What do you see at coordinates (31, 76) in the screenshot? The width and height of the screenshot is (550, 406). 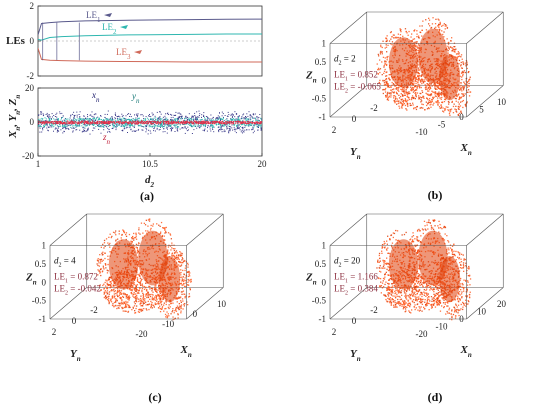 I see `y-tick-label: -2` at bounding box center [31, 76].